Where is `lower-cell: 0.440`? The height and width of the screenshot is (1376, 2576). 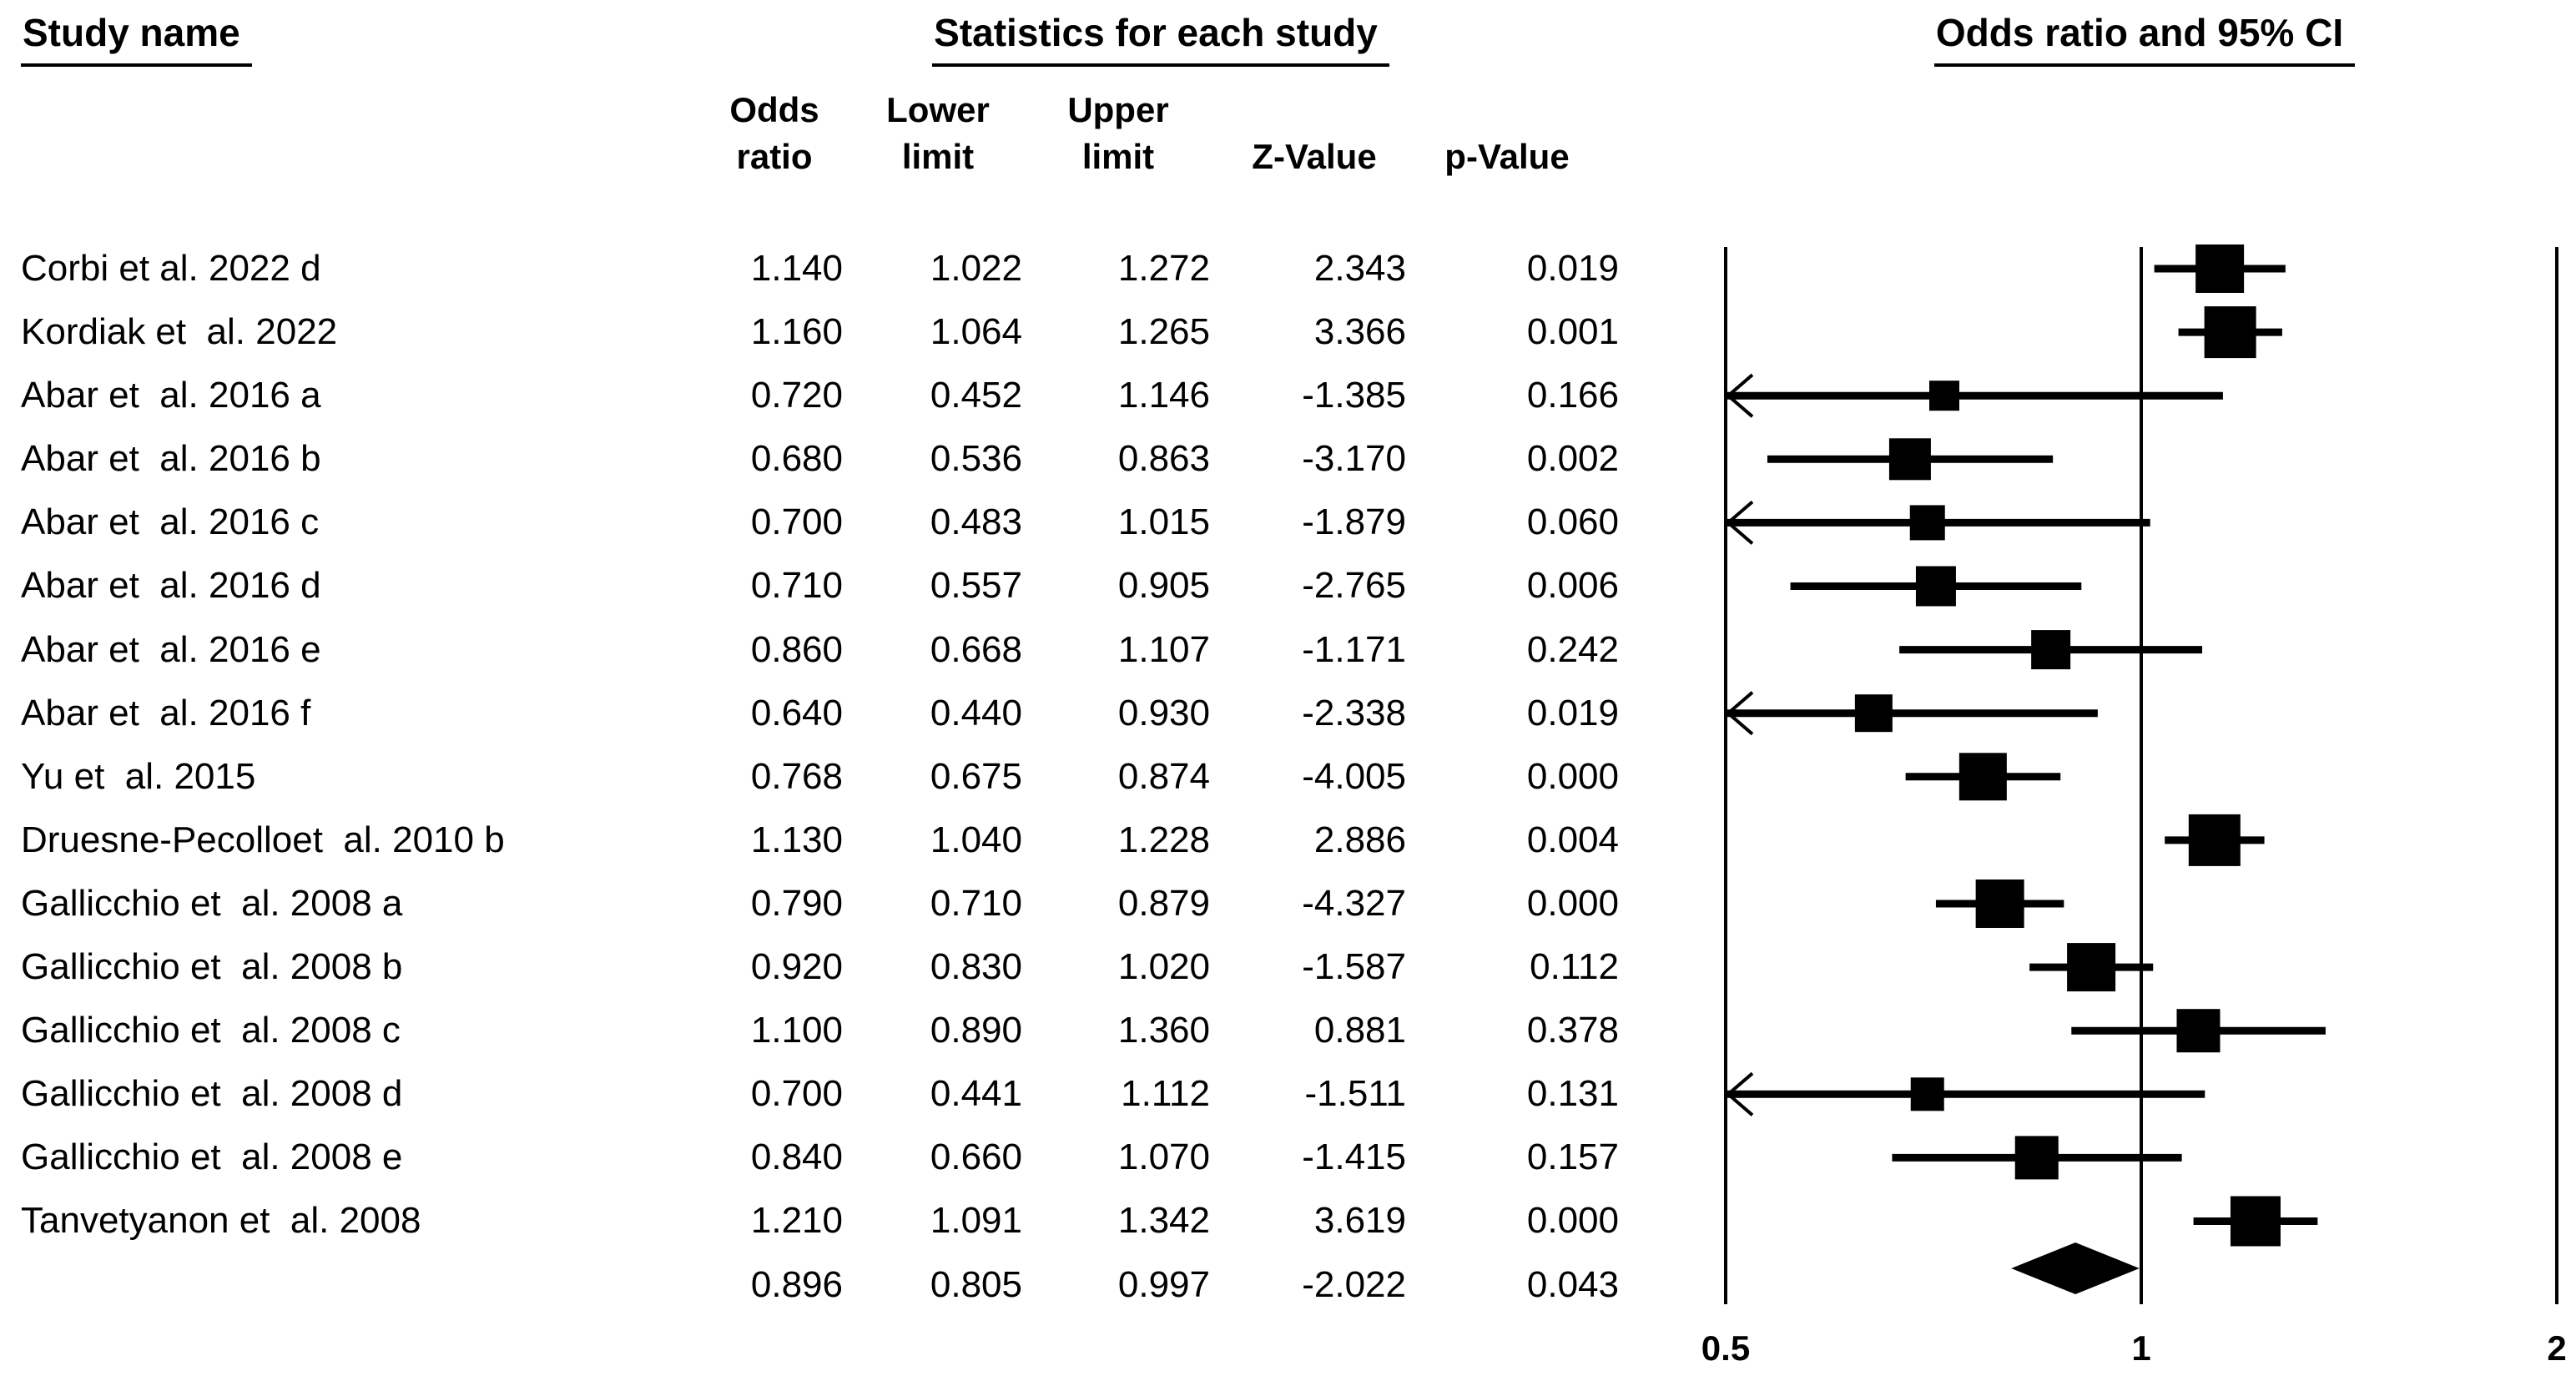 lower-cell: 0.440 is located at coordinates (976, 712).